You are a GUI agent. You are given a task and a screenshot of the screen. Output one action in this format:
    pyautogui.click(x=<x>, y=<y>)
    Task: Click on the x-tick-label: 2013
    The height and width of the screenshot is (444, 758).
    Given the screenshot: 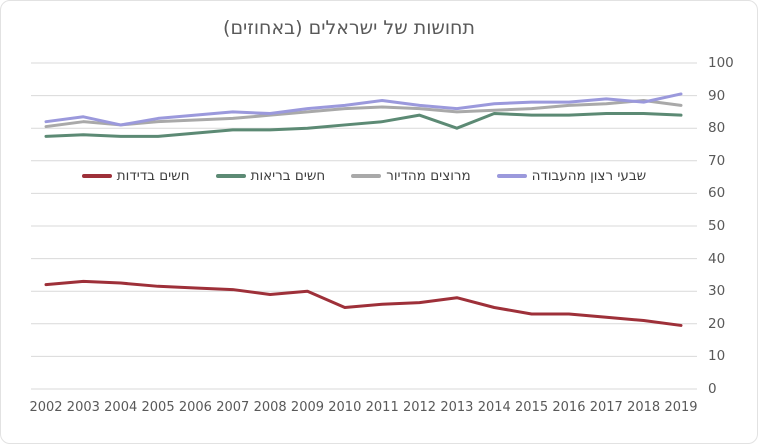 What is the action you would take?
    pyautogui.click(x=457, y=407)
    